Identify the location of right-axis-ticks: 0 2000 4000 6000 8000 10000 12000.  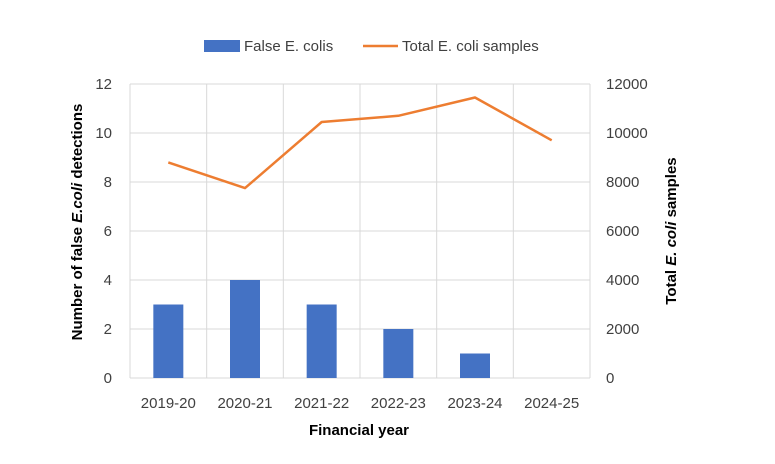
(627, 231).